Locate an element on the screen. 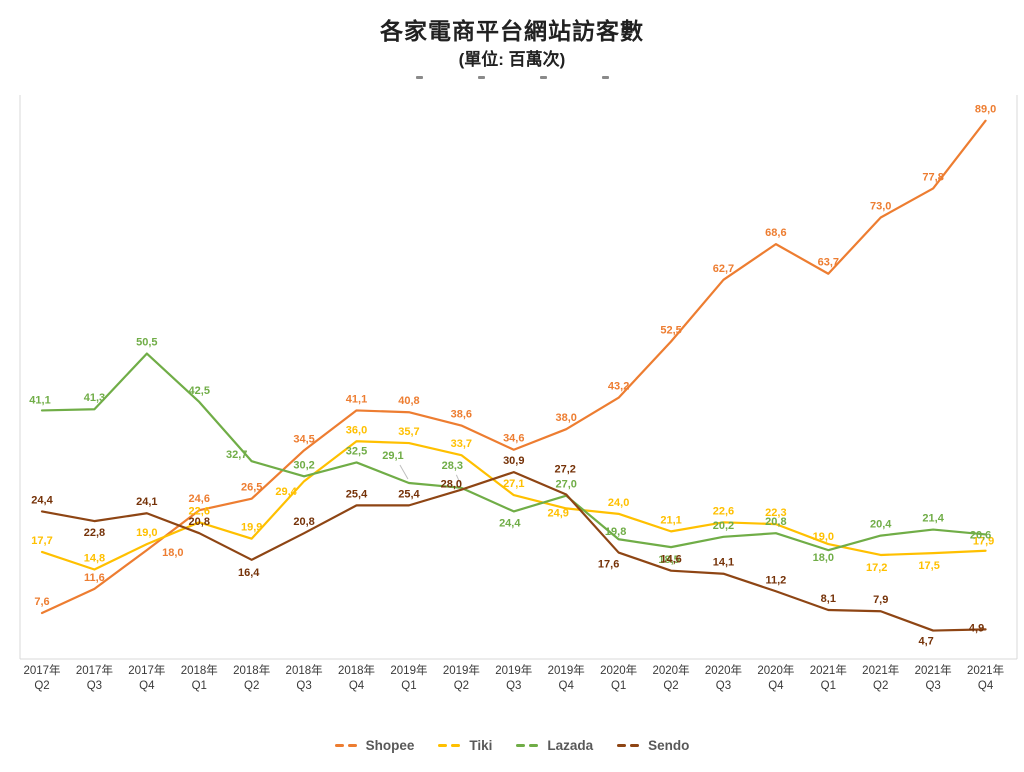  data-label-tiki: 35,7 is located at coordinates (408, 432).